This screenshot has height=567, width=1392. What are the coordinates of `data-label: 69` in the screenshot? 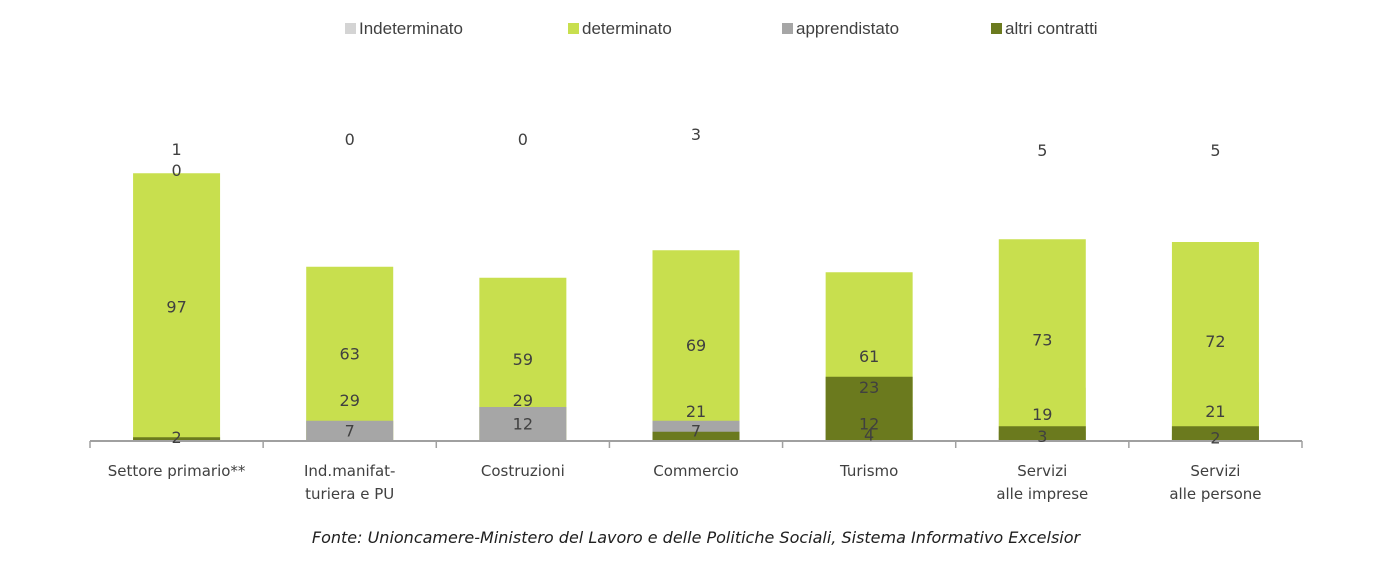 It's located at (696, 345).